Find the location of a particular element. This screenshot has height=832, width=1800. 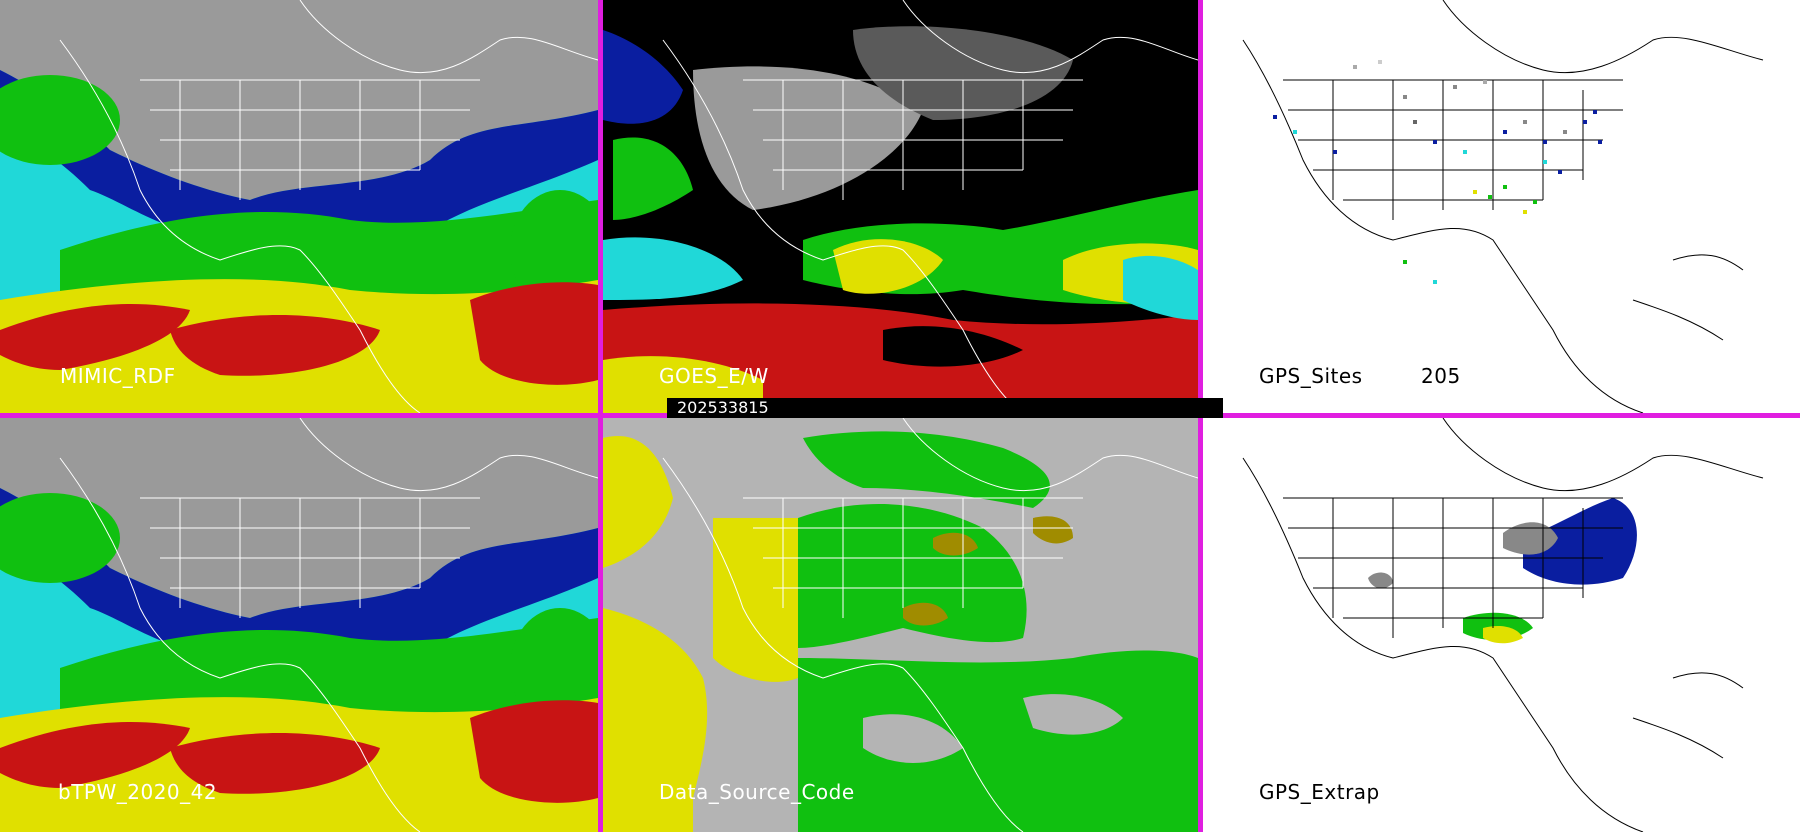

panel-label: GPS_Extrap is located at coordinates (1319, 792).